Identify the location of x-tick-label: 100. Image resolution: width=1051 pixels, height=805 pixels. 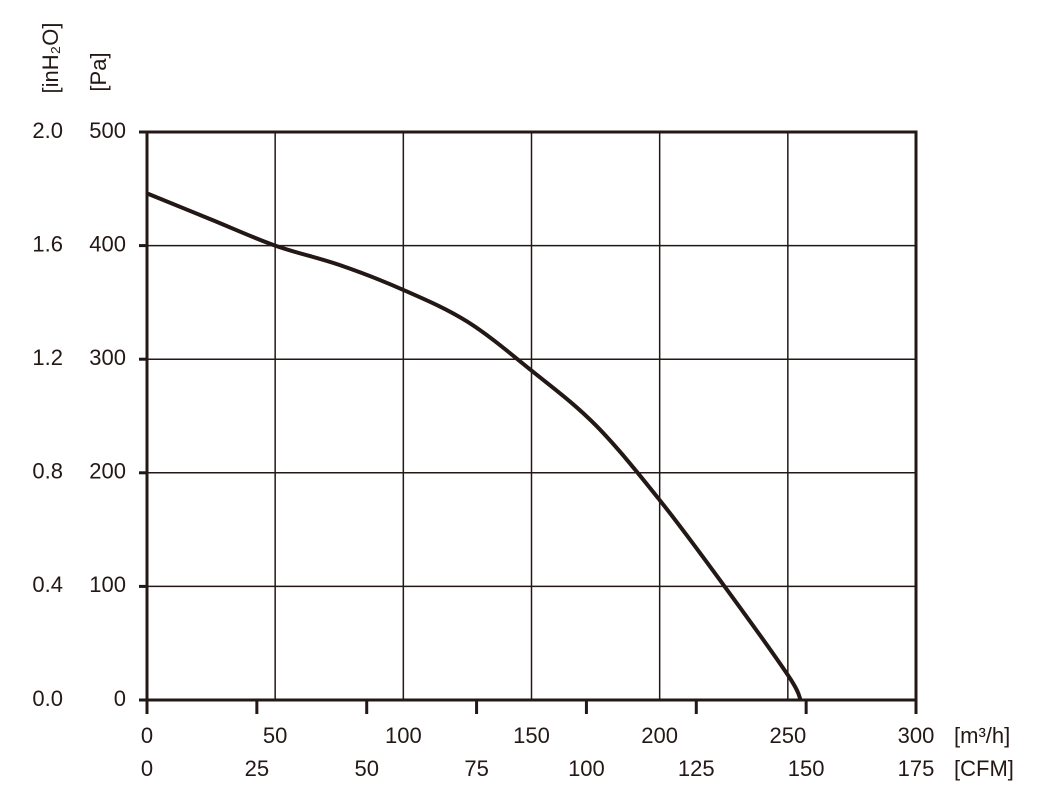
(403, 735).